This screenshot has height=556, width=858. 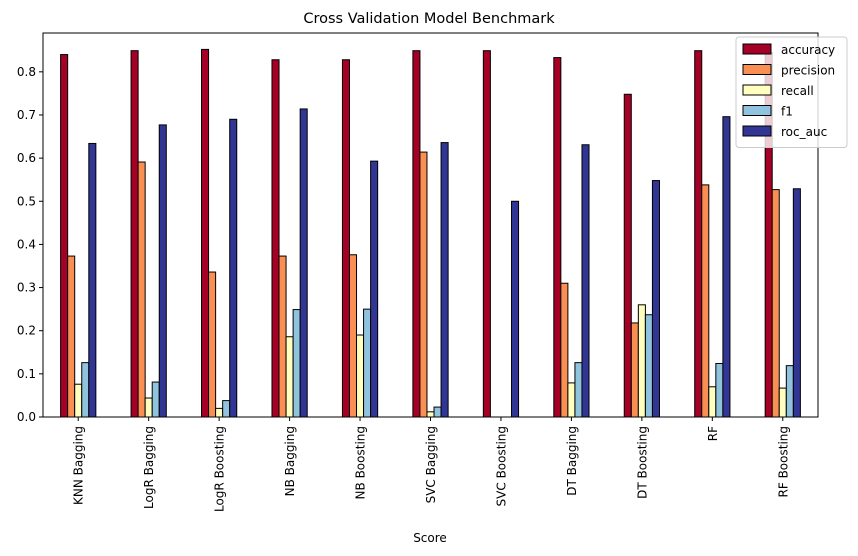 I want to click on legend-swatch-roc_auc, so click(x=757, y=131).